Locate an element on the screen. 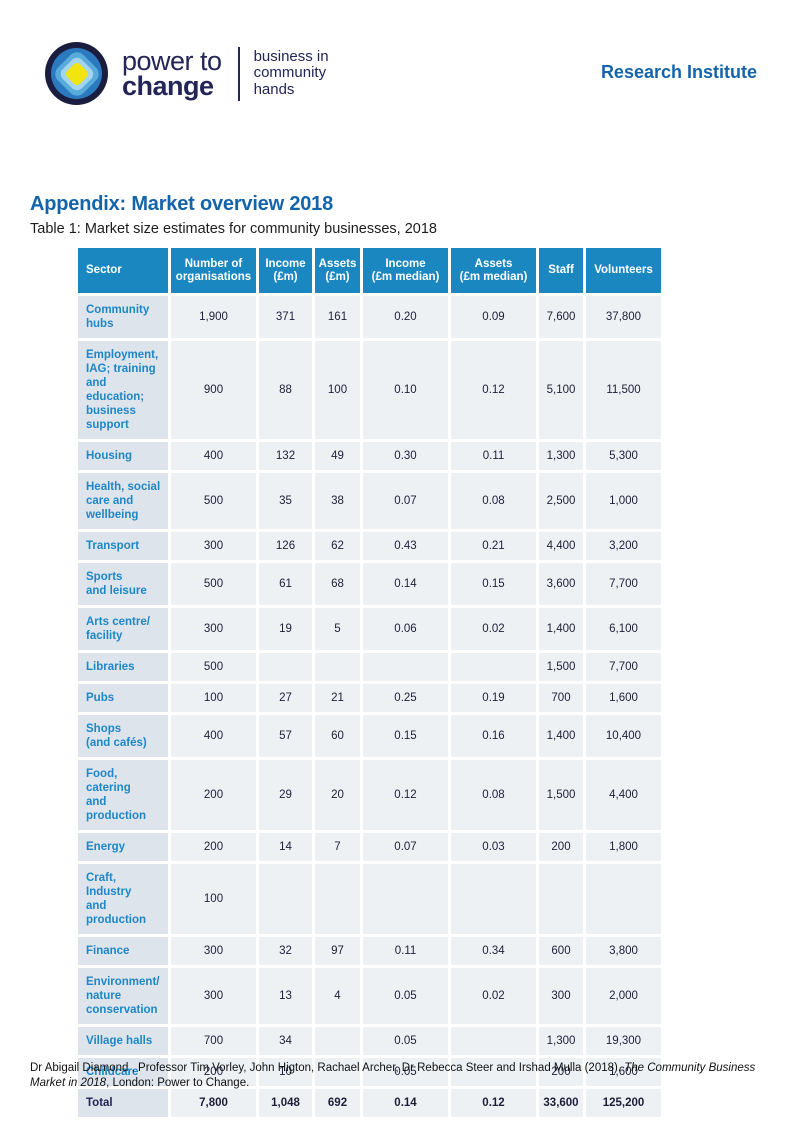  value-cell: 35 is located at coordinates (285, 501).